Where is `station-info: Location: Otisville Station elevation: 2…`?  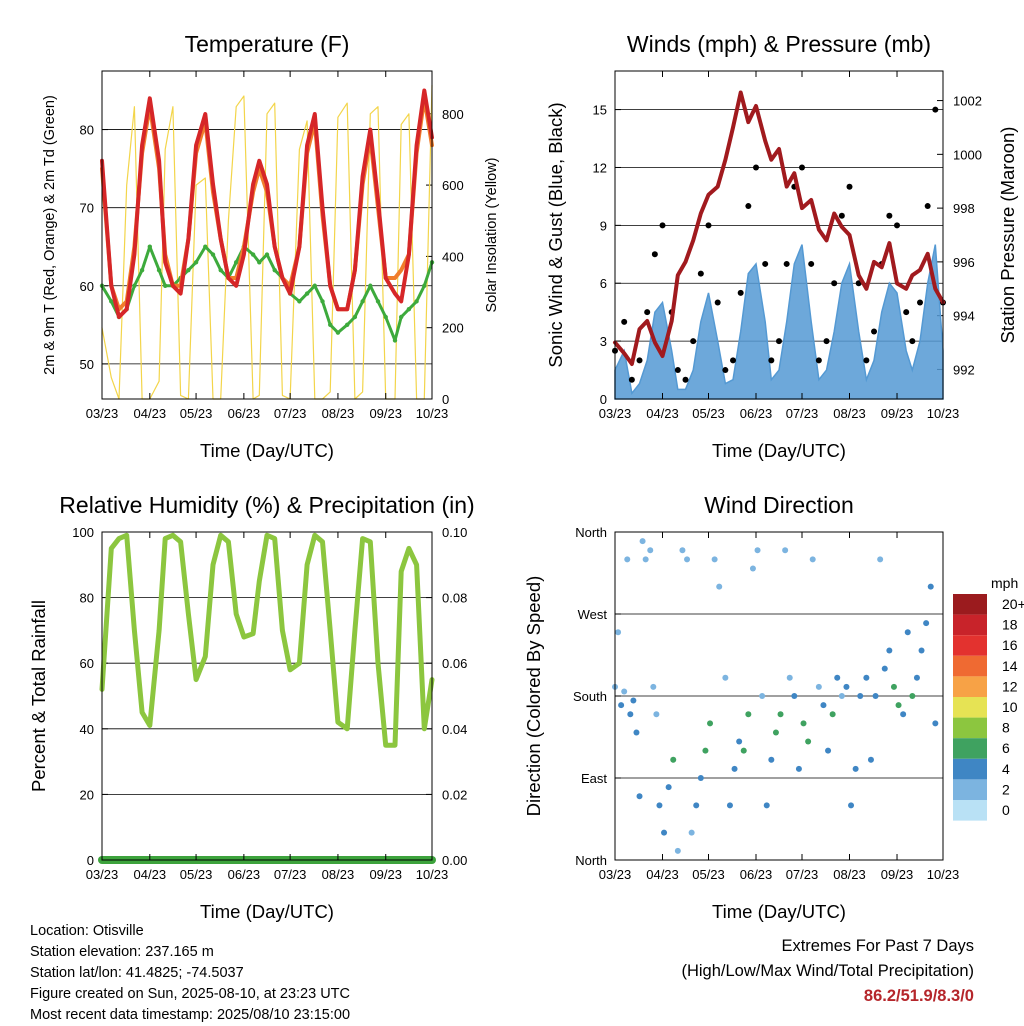 station-info: Location: Otisville Station elevation: 2… is located at coordinates (190, 973).